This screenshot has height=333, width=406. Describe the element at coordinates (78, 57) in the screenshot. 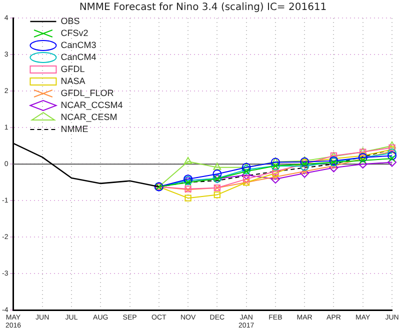

I see `legend-label: CanCM4` at that location.